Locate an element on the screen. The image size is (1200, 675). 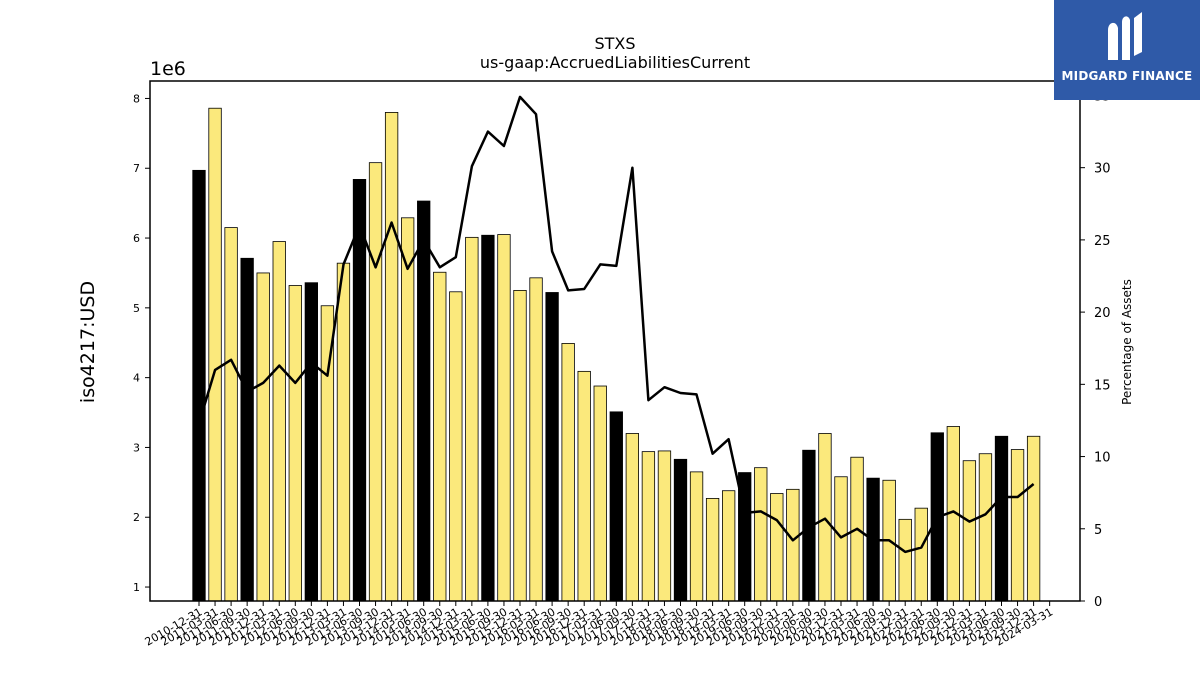
y-tick-label: 4 is located at coordinates (136, 378).